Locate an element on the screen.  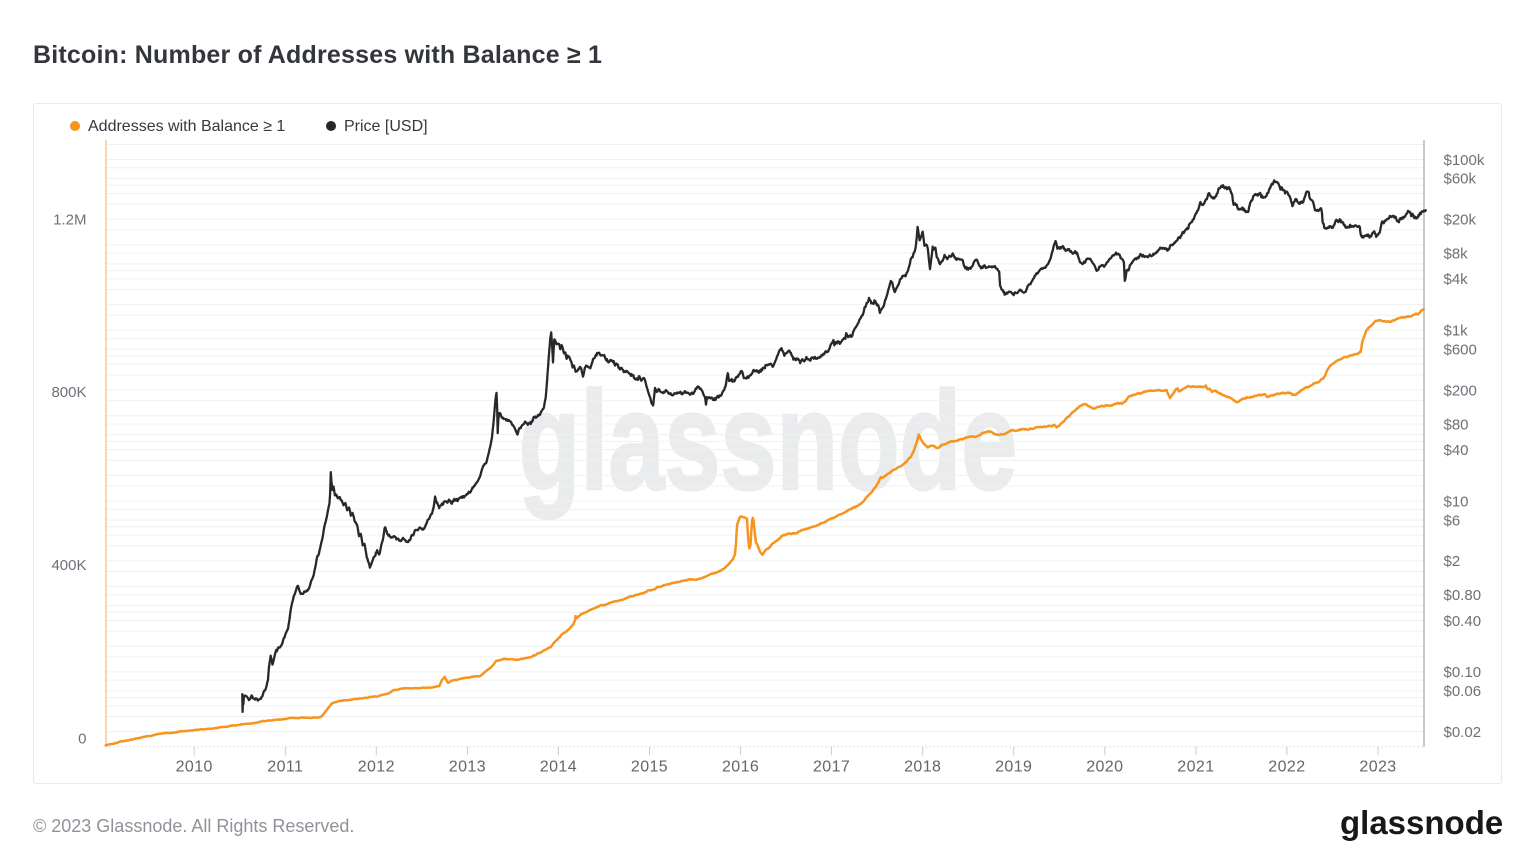
svg-text: 2016 is located at coordinates (740, 767).